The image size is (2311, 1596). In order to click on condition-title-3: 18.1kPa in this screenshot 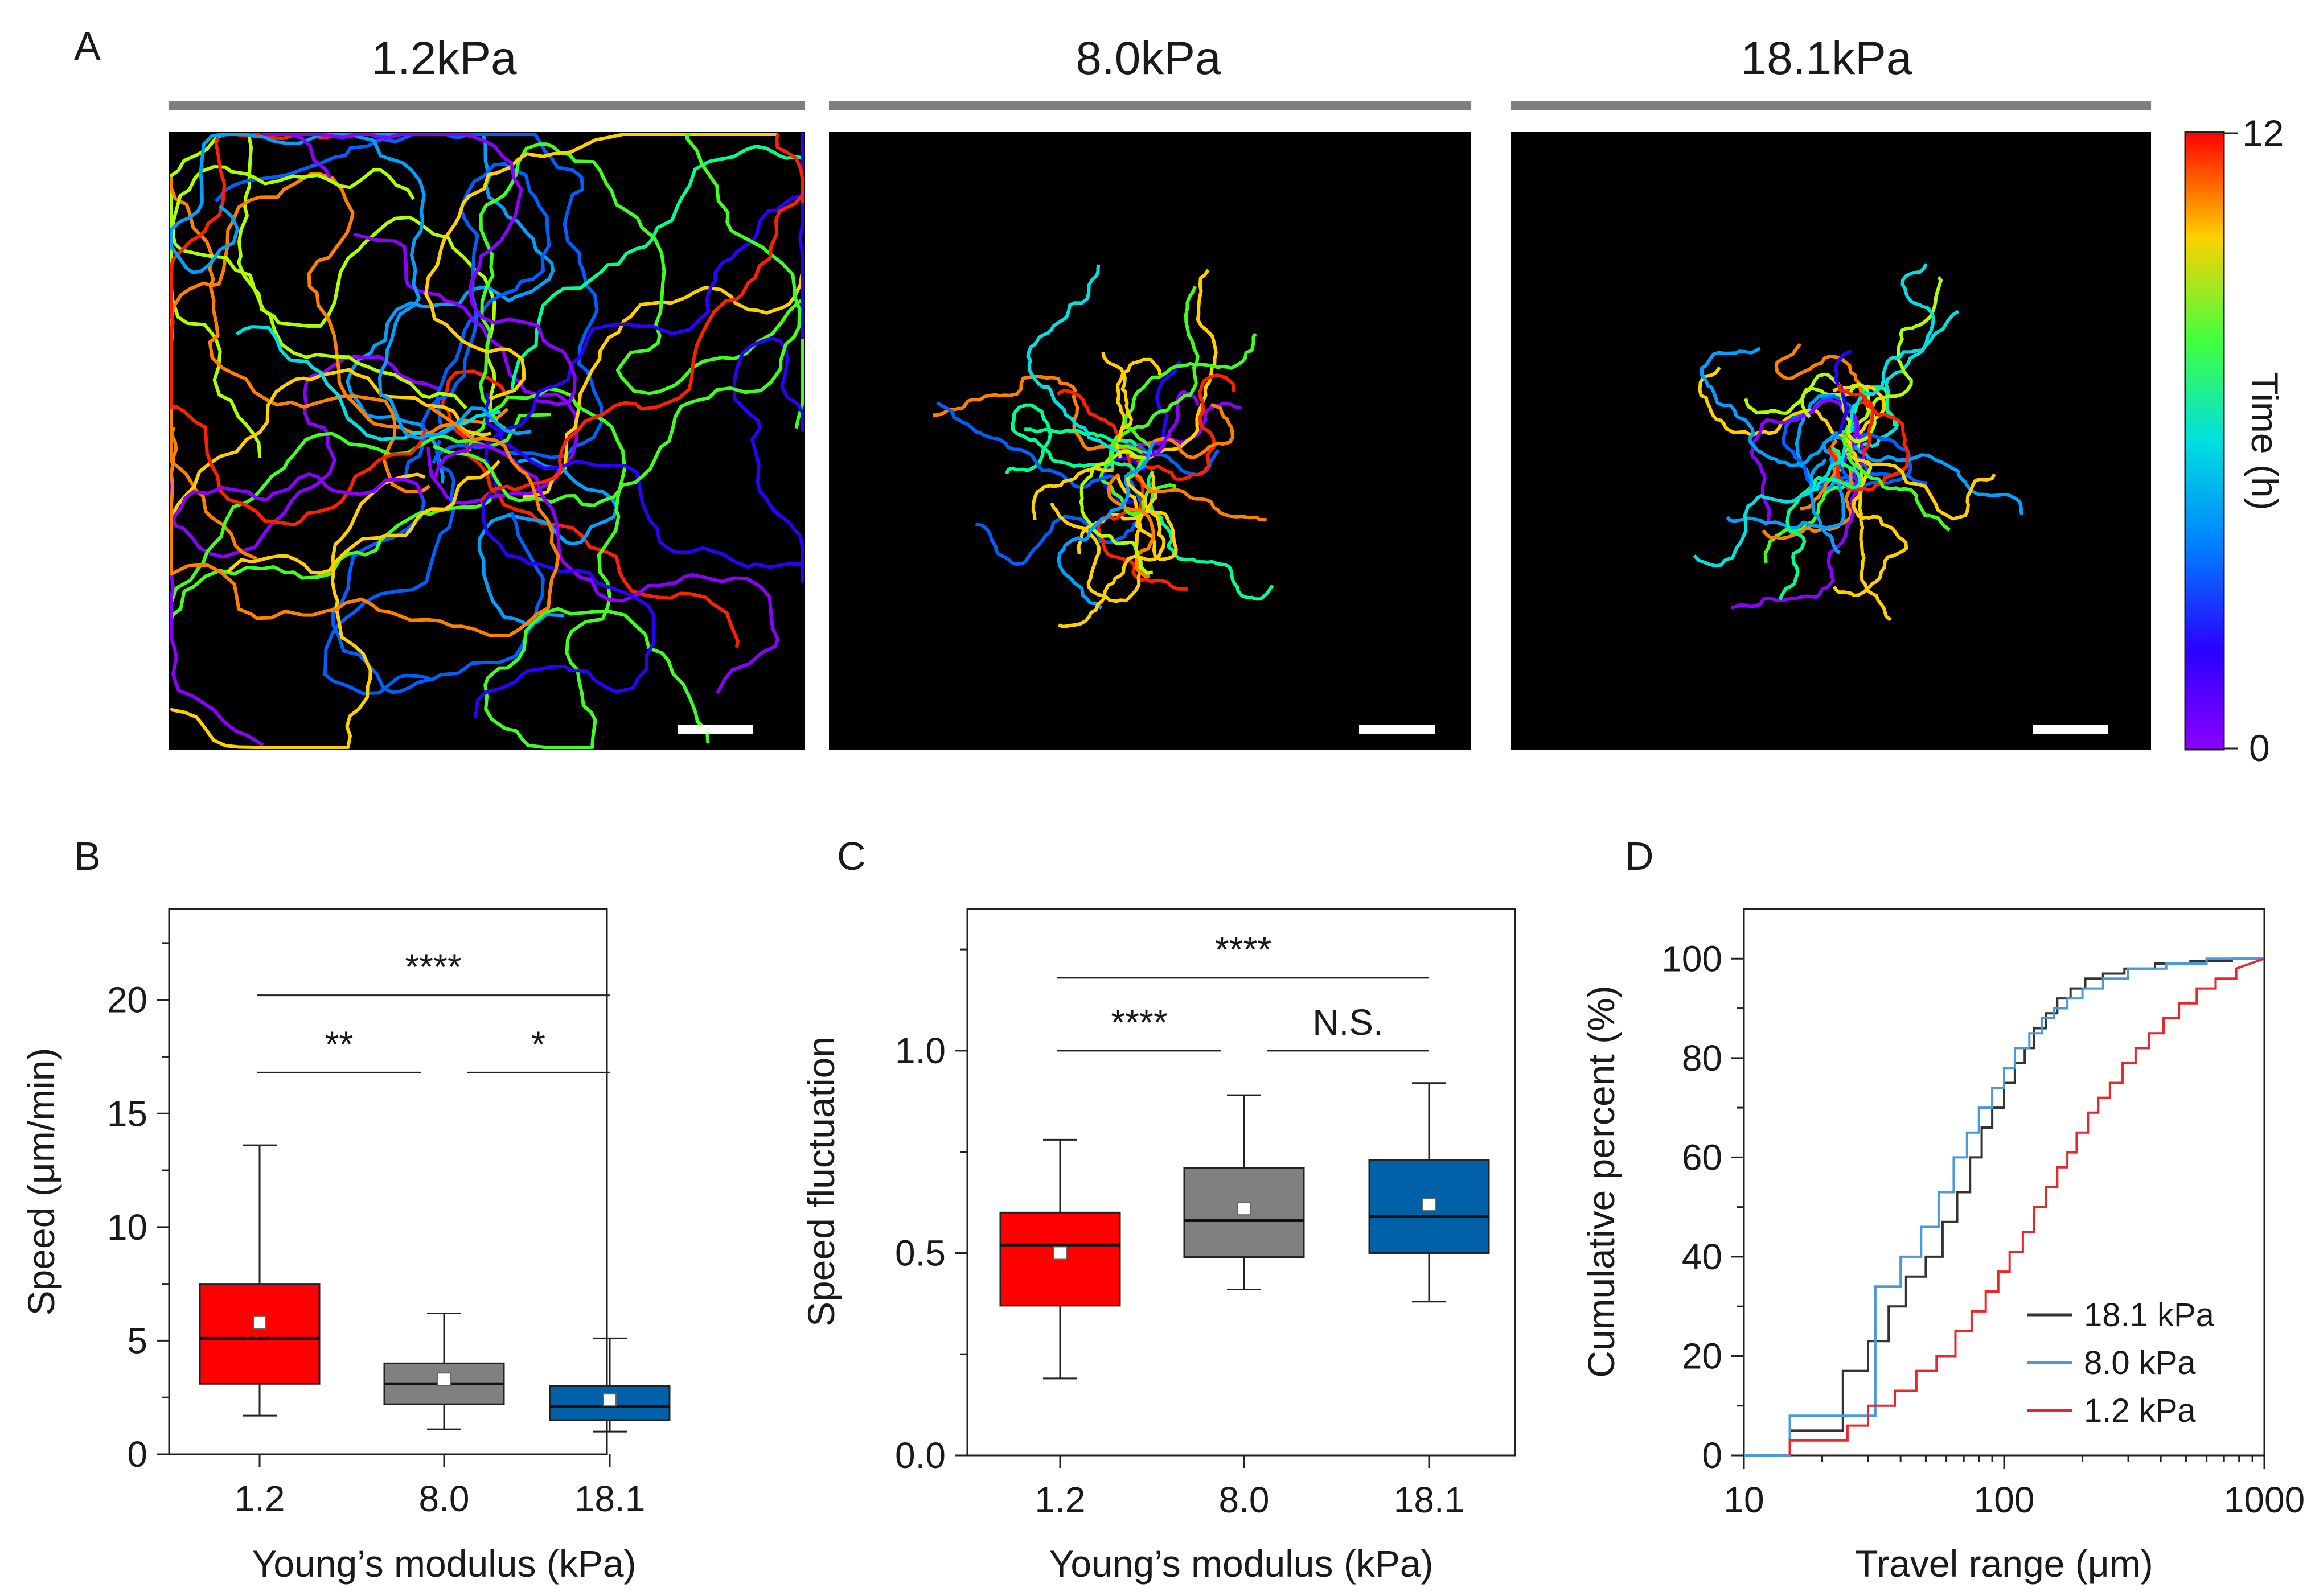, I will do `click(1826, 58)`.